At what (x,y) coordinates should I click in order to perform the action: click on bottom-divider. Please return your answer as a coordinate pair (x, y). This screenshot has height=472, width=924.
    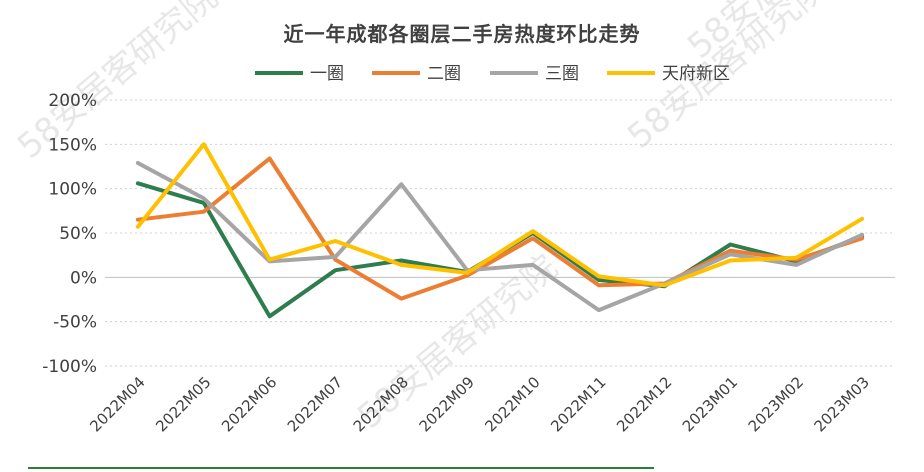
    Looking at the image, I should click on (341, 468).